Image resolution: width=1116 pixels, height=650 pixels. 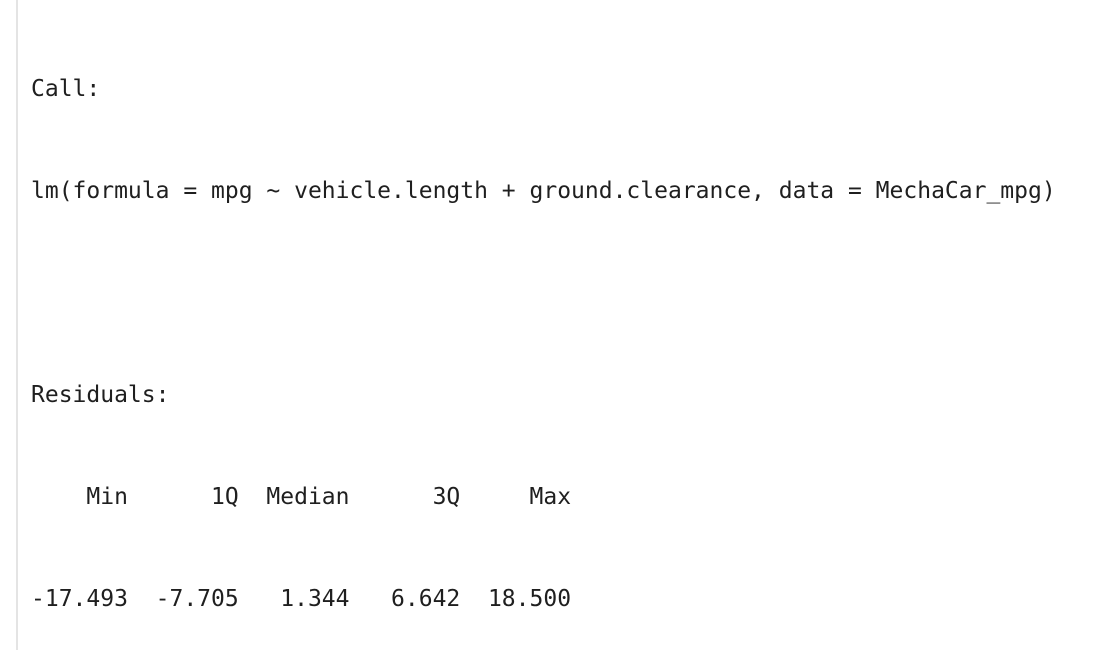 What do you see at coordinates (66, 89) in the screenshot?
I see `call-header: Call:` at bounding box center [66, 89].